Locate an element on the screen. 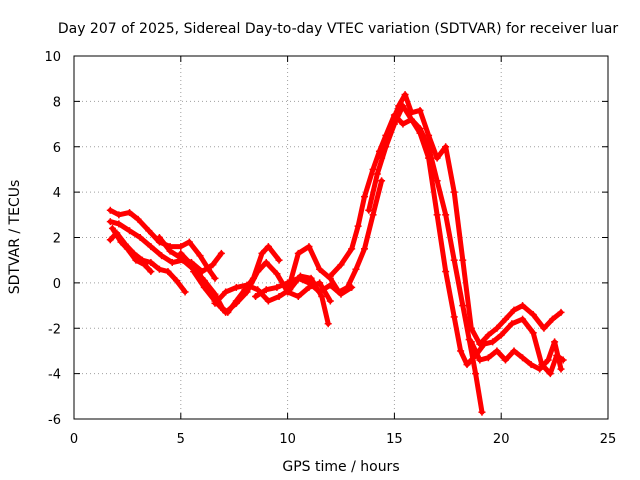 Image resolution: width=640 pixels, height=480 pixels. x-axis-label: GPS time / hours is located at coordinates (340, 467).